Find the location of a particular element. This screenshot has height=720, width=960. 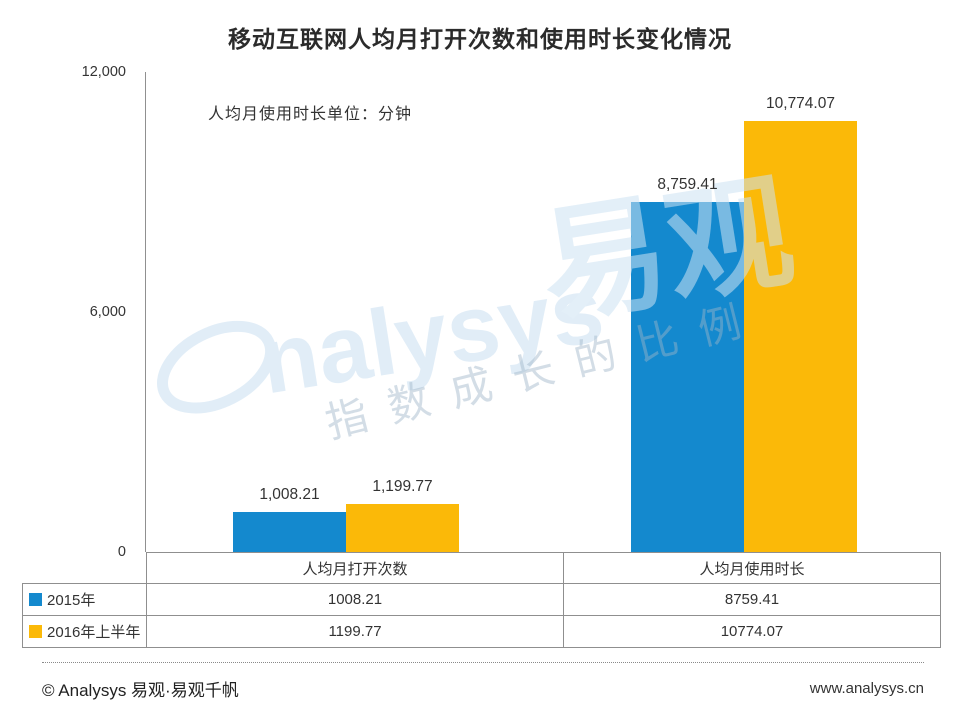

bar-series0-cat1 is located at coordinates (687, 376).